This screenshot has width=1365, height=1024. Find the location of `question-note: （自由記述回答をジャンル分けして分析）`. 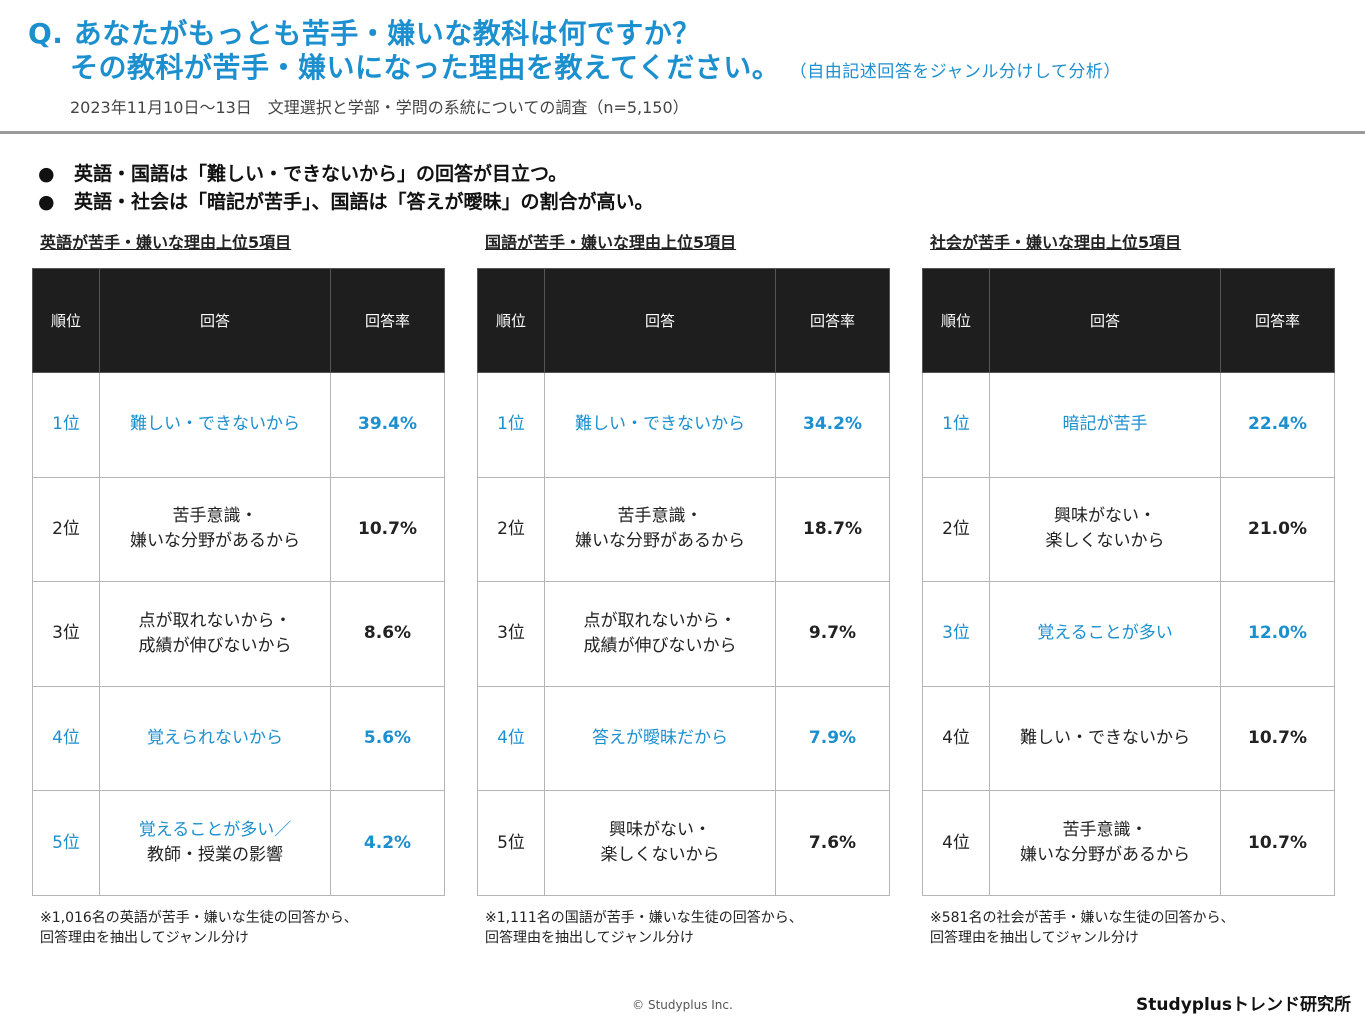

question-note: （自由記述回答をジャンル分けして分析） is located at coordinates (959, 72).